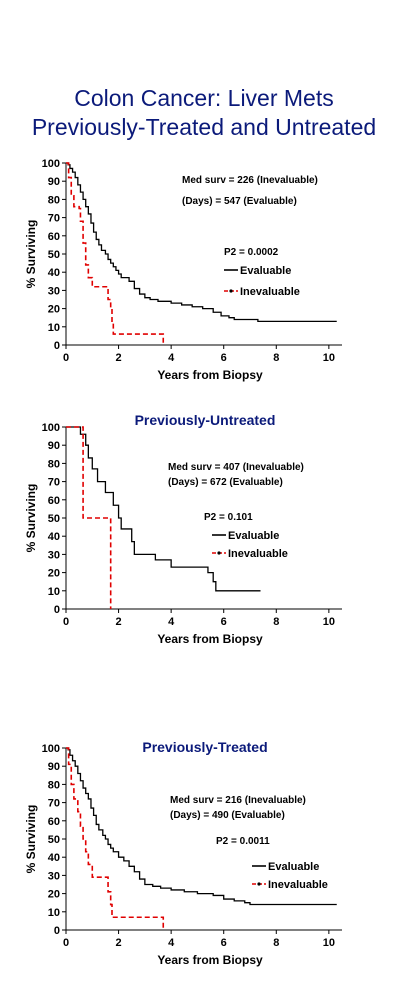  Describe the element at coordinates (66, 943) in the screenshot. I see `chart-3-x-tick-label-0: 0` at that location.